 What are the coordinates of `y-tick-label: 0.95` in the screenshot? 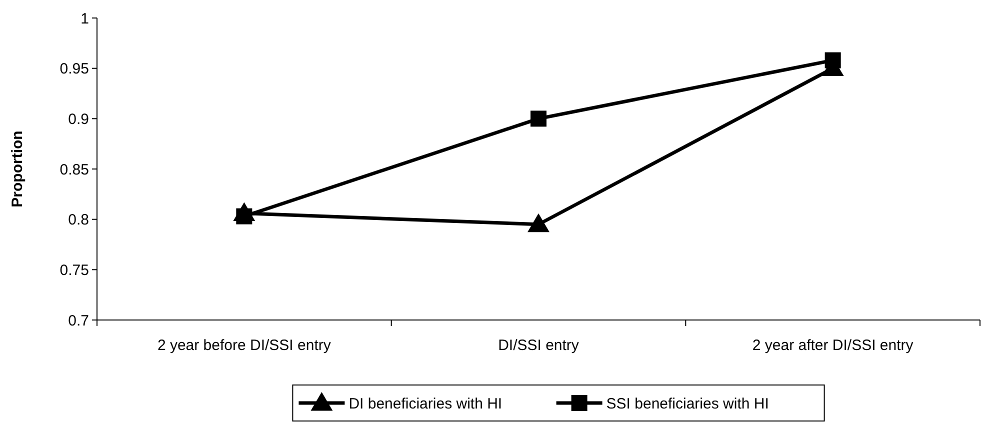 It's located at (74, 69).